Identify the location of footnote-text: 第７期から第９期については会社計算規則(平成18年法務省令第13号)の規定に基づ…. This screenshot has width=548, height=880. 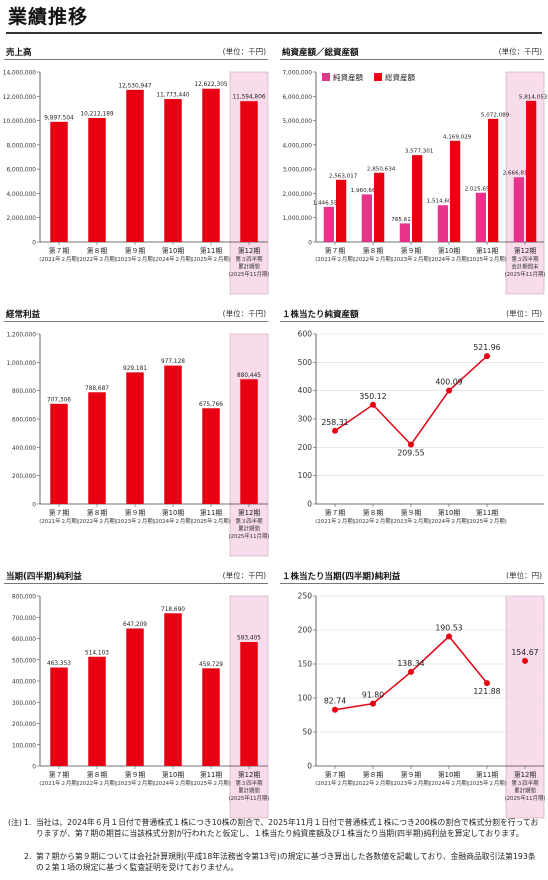
(286, 862).